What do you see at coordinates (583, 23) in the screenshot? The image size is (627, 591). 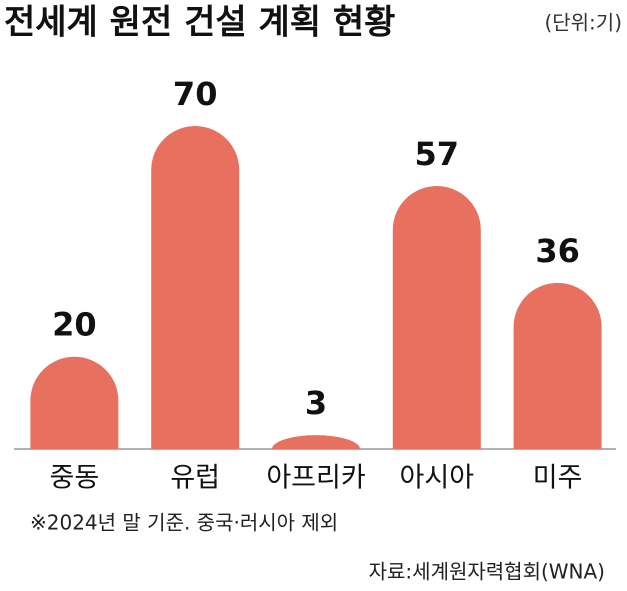 I see `unit-label: (단위:기)` at bounding box center [583, 23].